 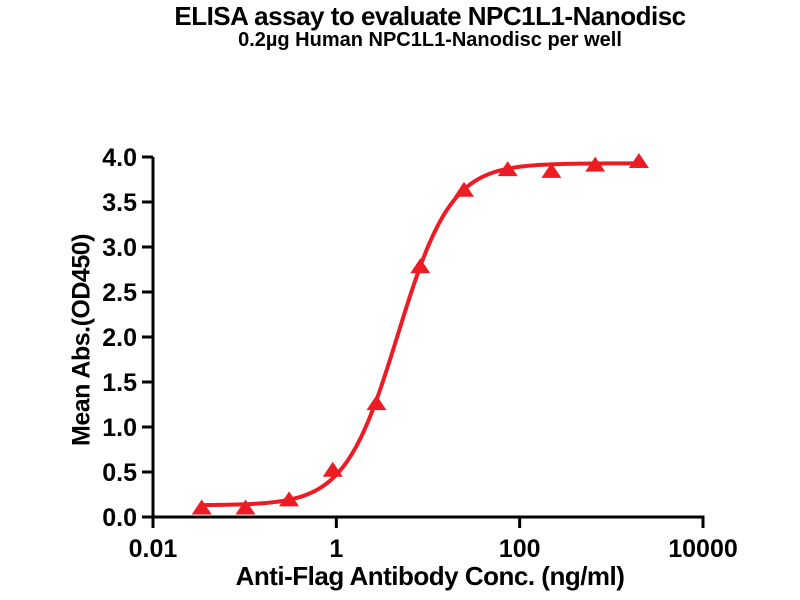 What do you see at coordinates (703, 549) in the screenshot?
I see `x-tick-label: 10000` at bounding box center [703, 549].